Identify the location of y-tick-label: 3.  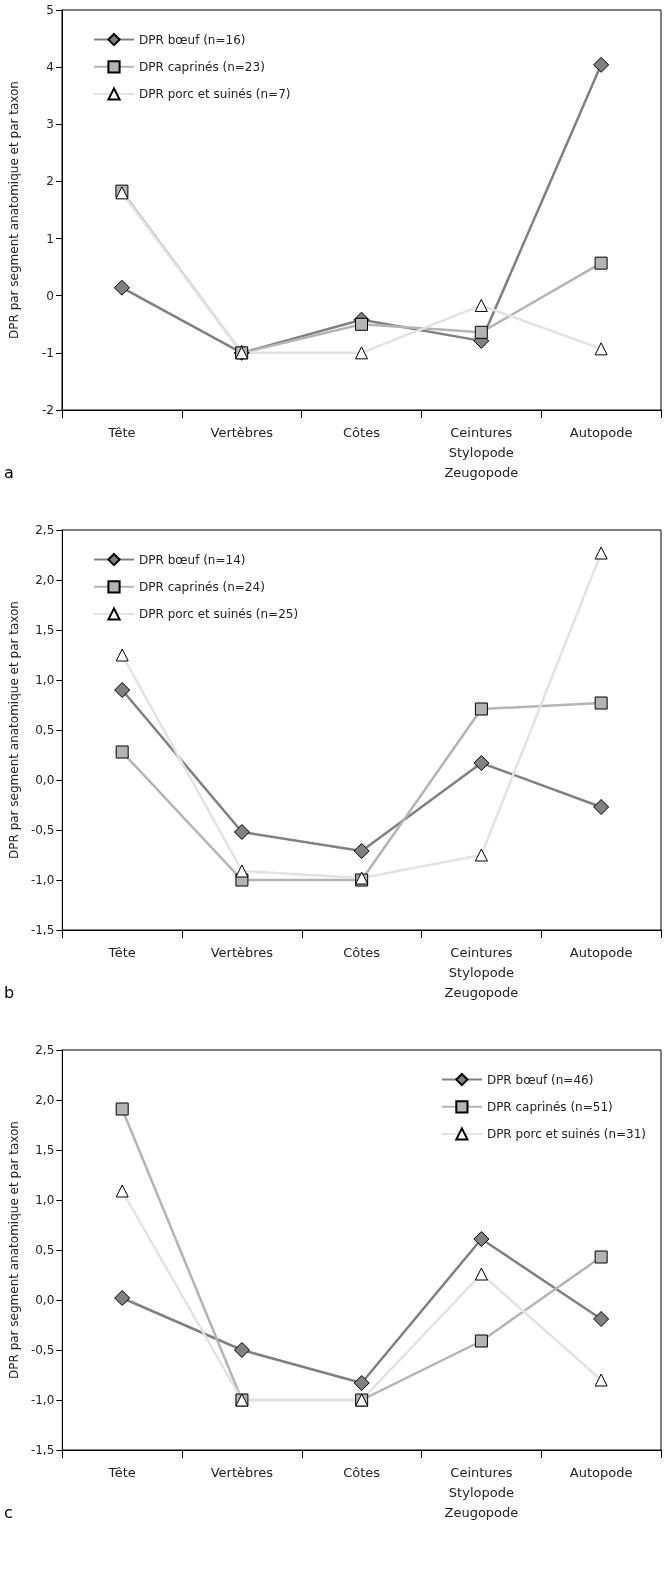
(50, 124).